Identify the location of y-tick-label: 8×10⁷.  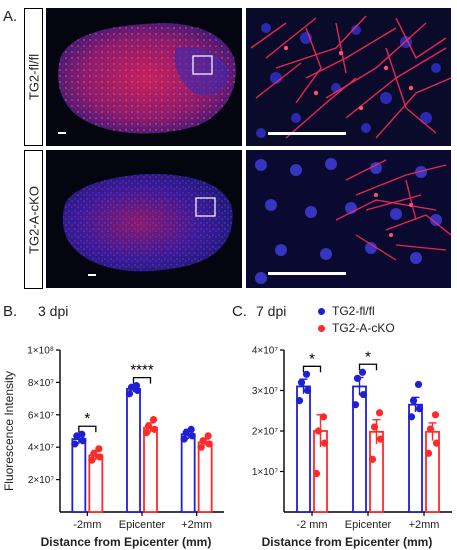
(41, 383).